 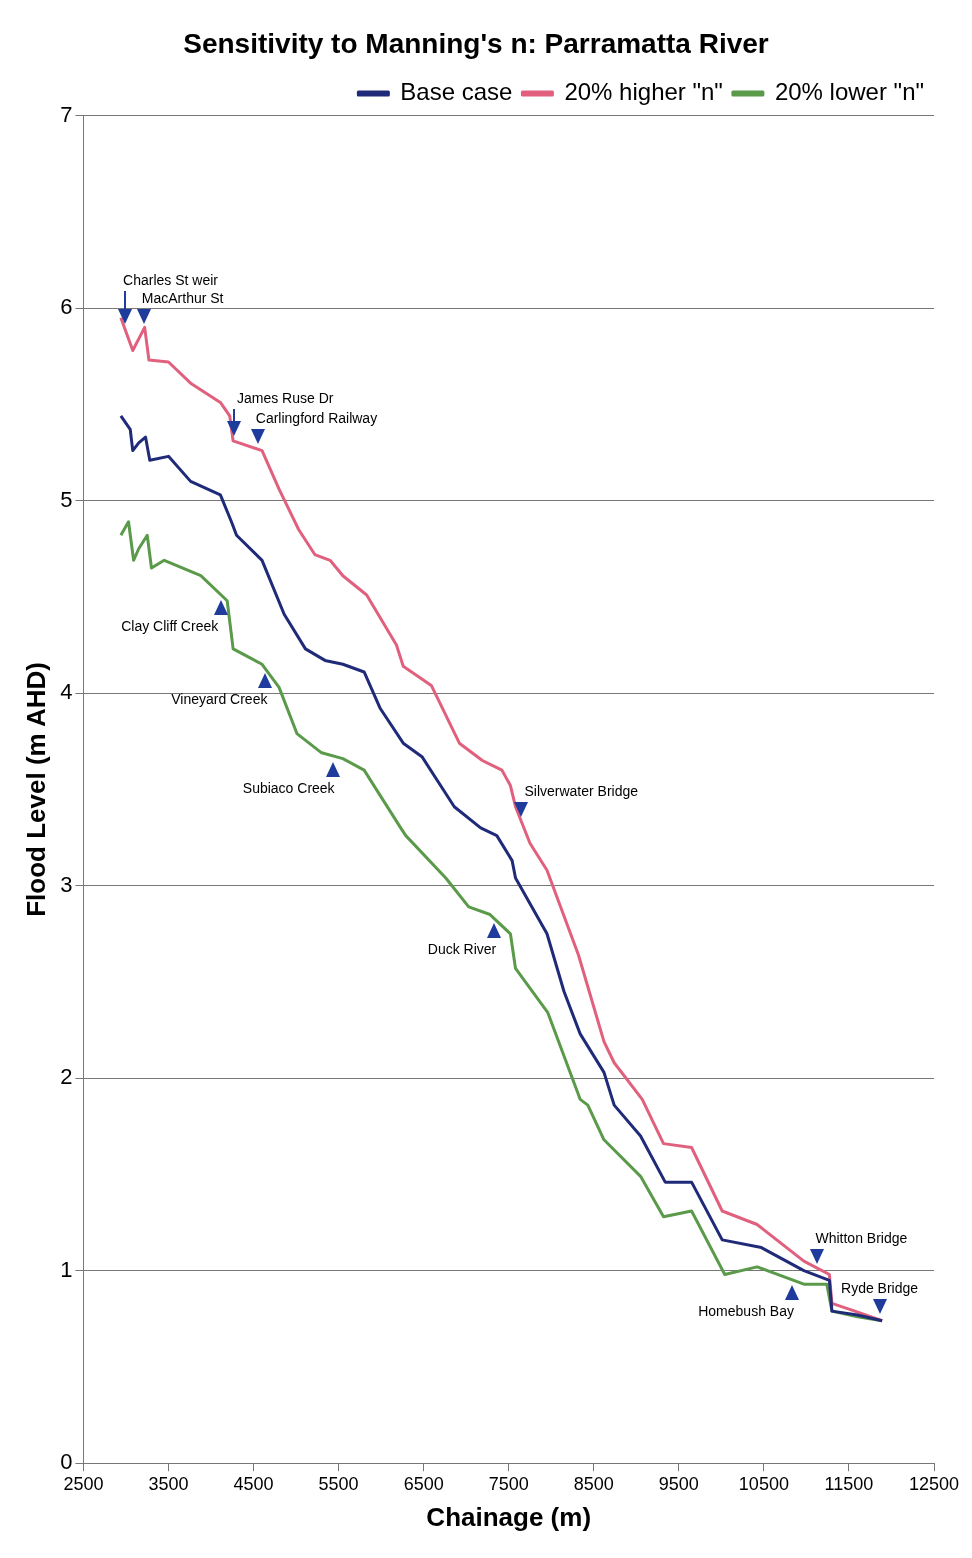 What do you see at coordinates (476, 43) in the screenshot?
I see `chart-title: Sensitivity to Manning's n: Parramatta River` at bounding box center [476, 43].